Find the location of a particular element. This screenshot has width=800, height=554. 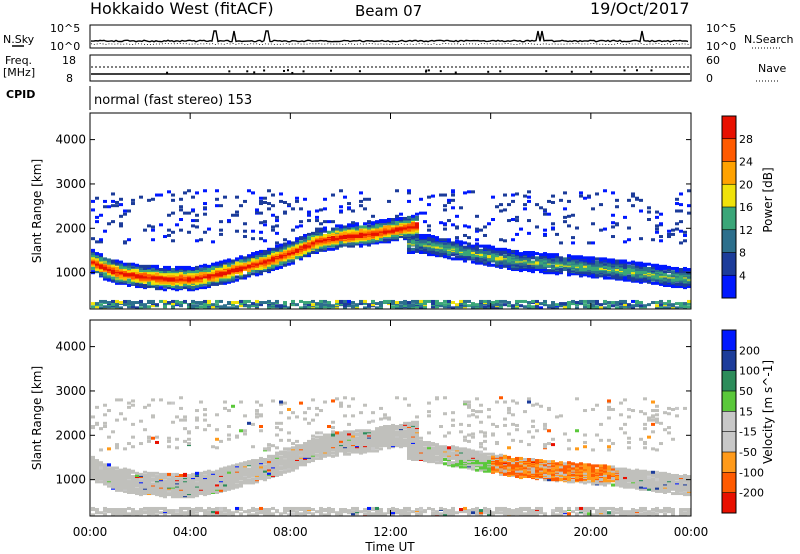

nave-tick-high: 60 is located at coordinates (713, 60).